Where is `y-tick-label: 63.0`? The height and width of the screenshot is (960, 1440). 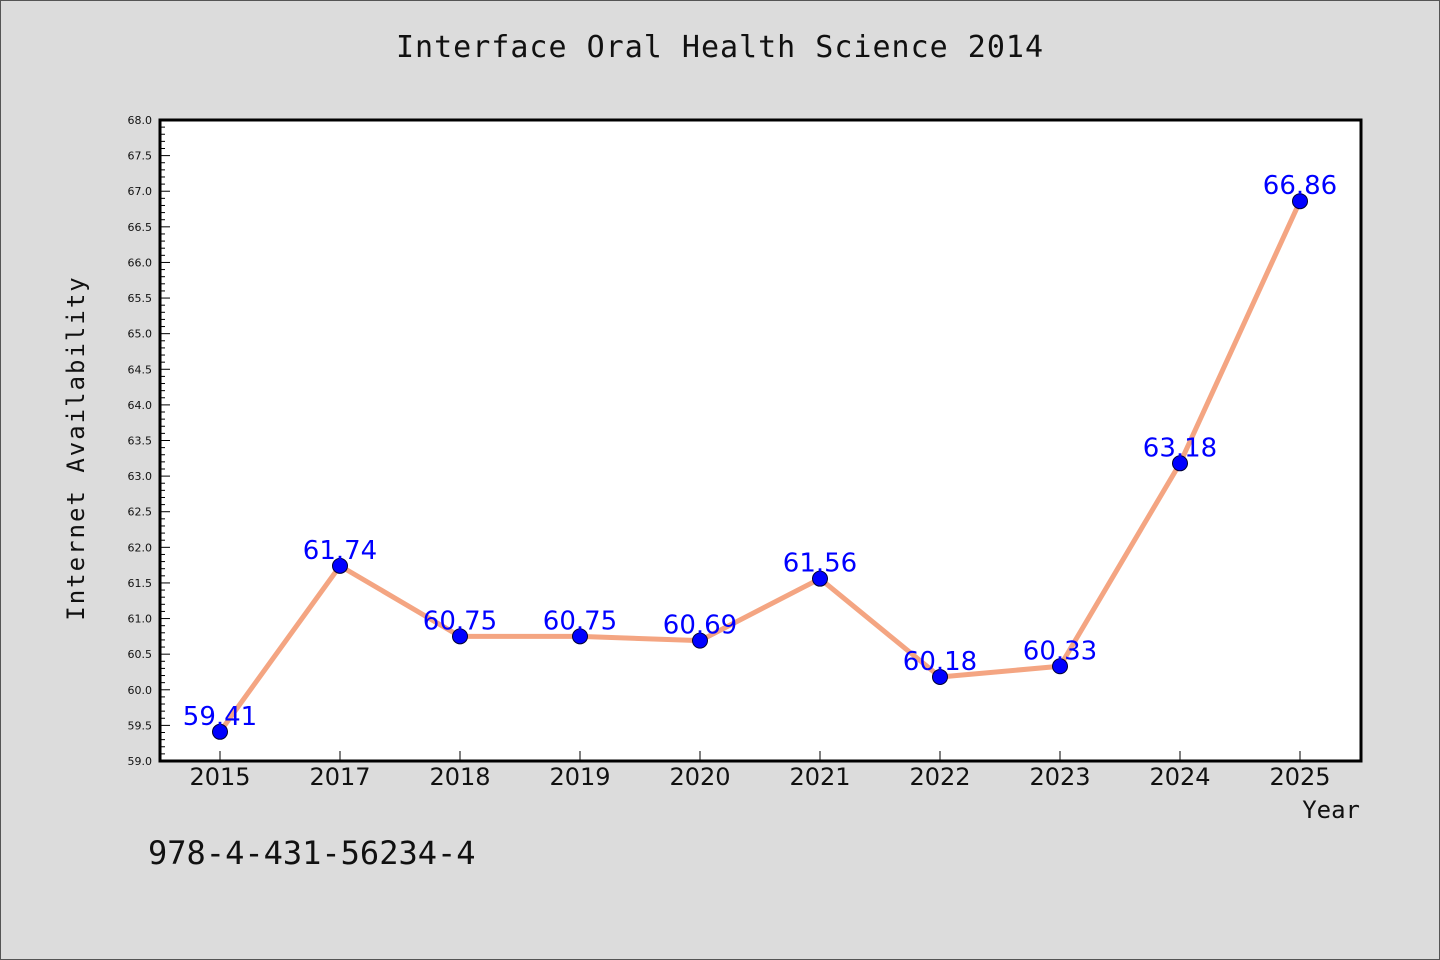
y-tick-label: 63.0 is located at coordinates (140, 476).